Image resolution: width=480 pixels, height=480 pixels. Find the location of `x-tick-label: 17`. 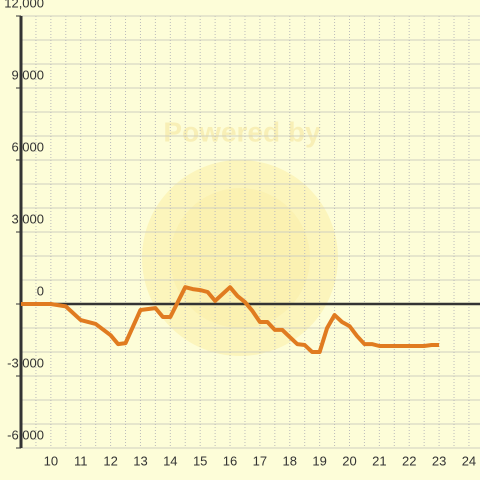

x-tick-label: 17 is located at coordinates (260, 460).